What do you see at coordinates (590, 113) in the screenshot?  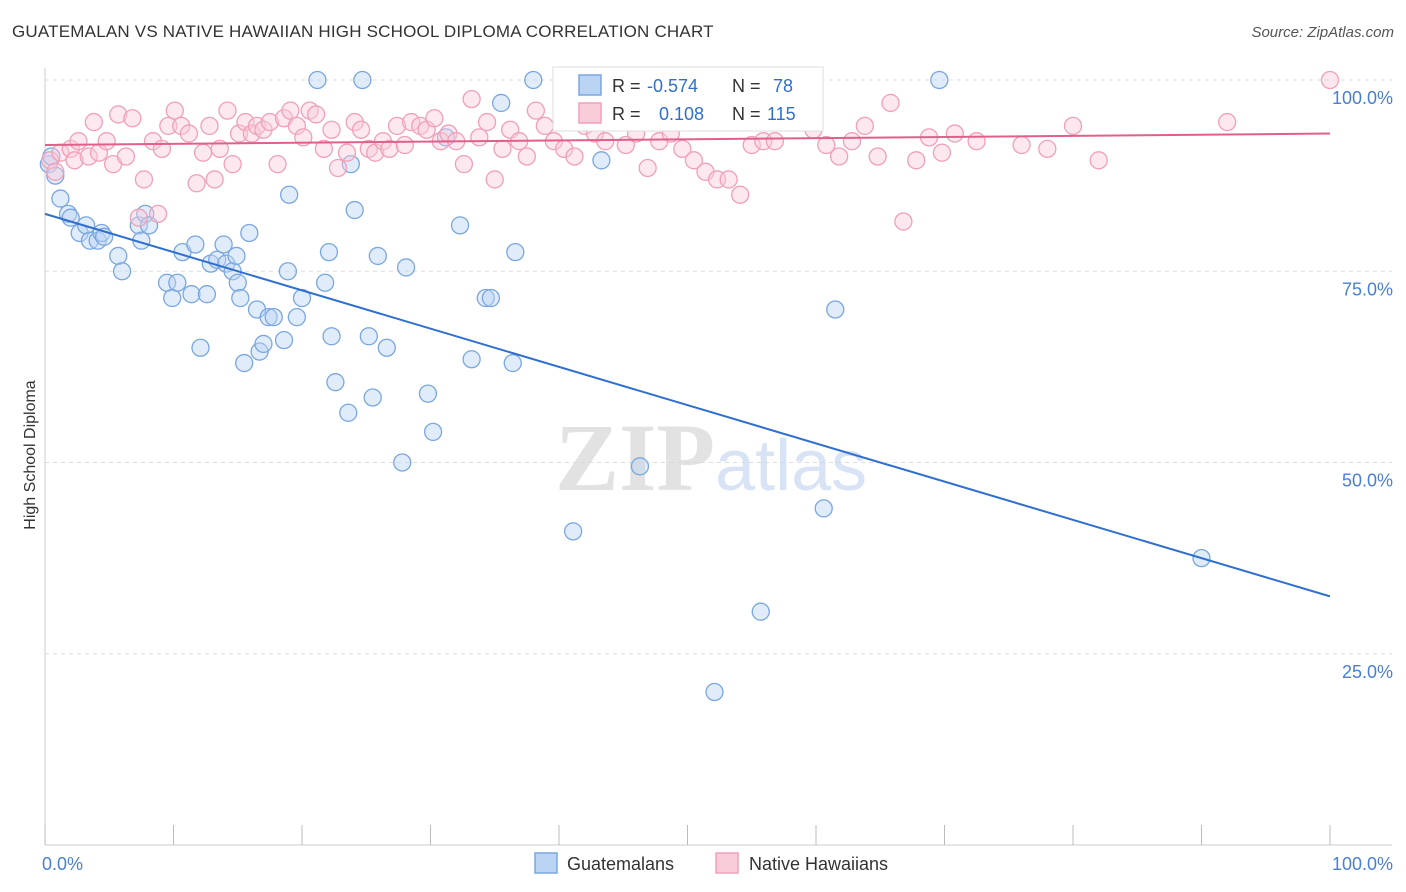 I see `legend-swatch-native-hawaiians` at bounding box center [590, 113].